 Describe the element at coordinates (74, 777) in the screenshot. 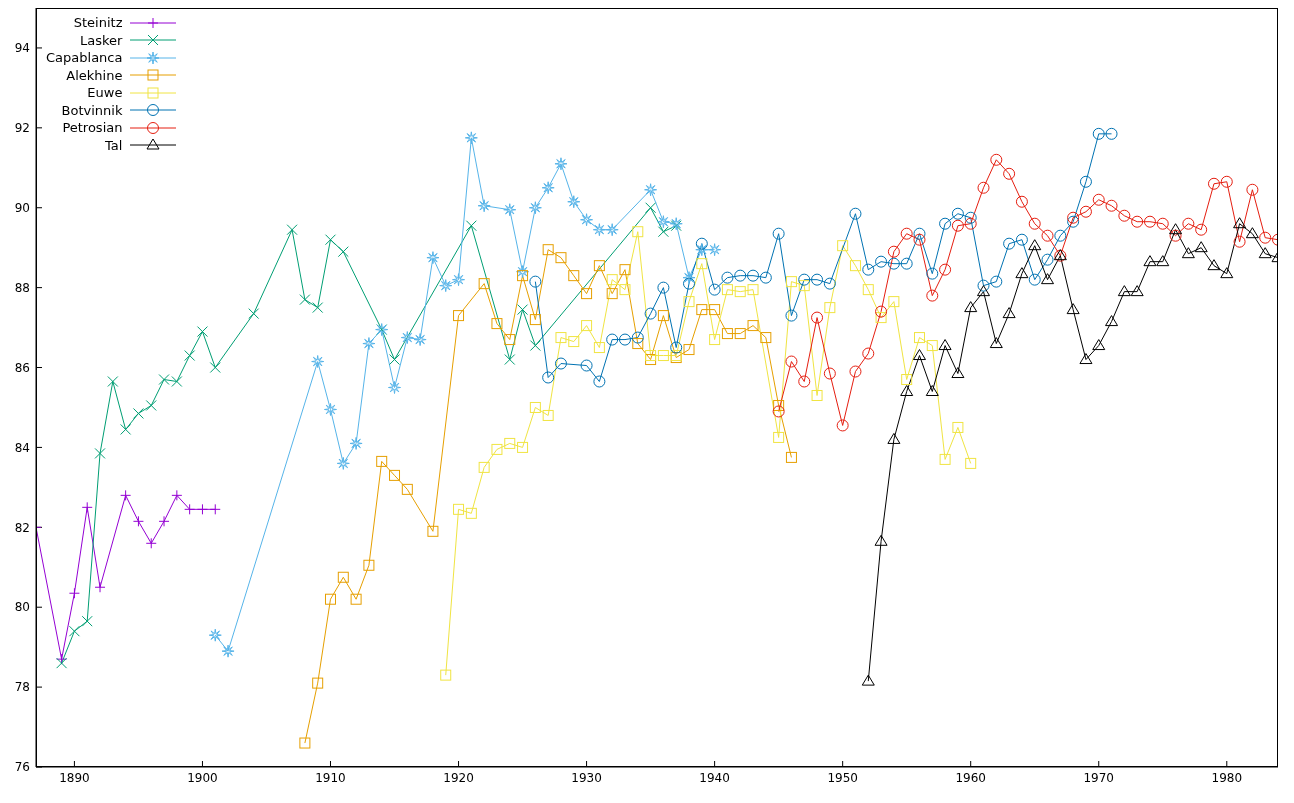

I see `x-tick-label: 1890` at that location.